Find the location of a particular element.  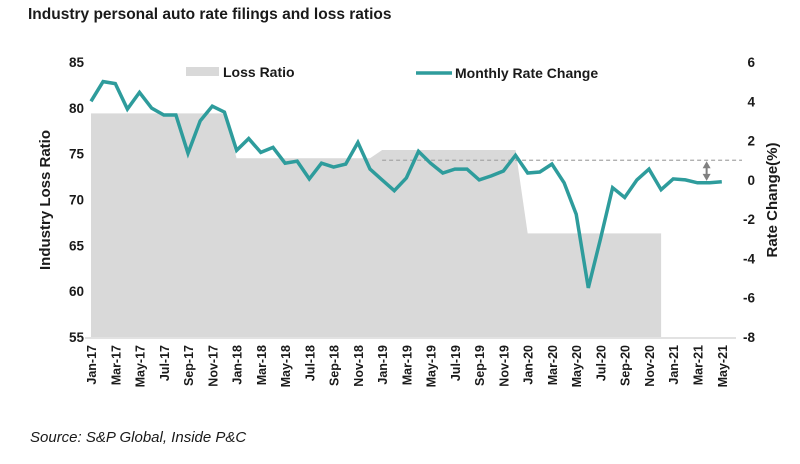

left-axis-tick-label: 70 is located at coordinates (76, 200).